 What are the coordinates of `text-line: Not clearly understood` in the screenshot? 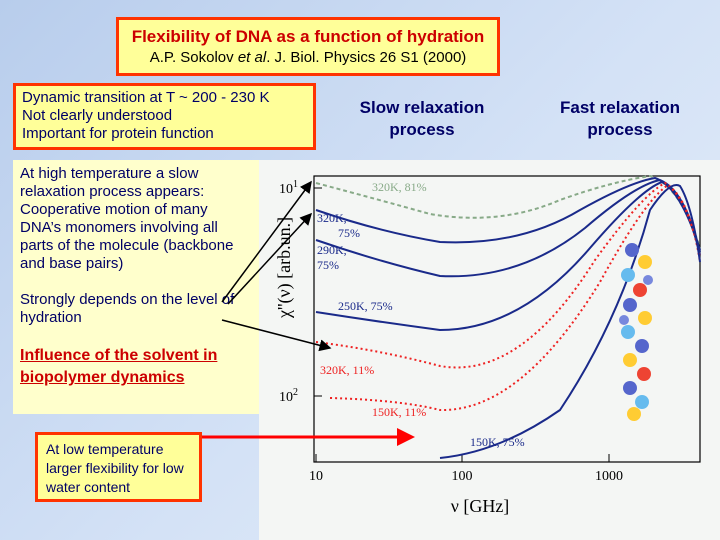 It's located at (97, 115).